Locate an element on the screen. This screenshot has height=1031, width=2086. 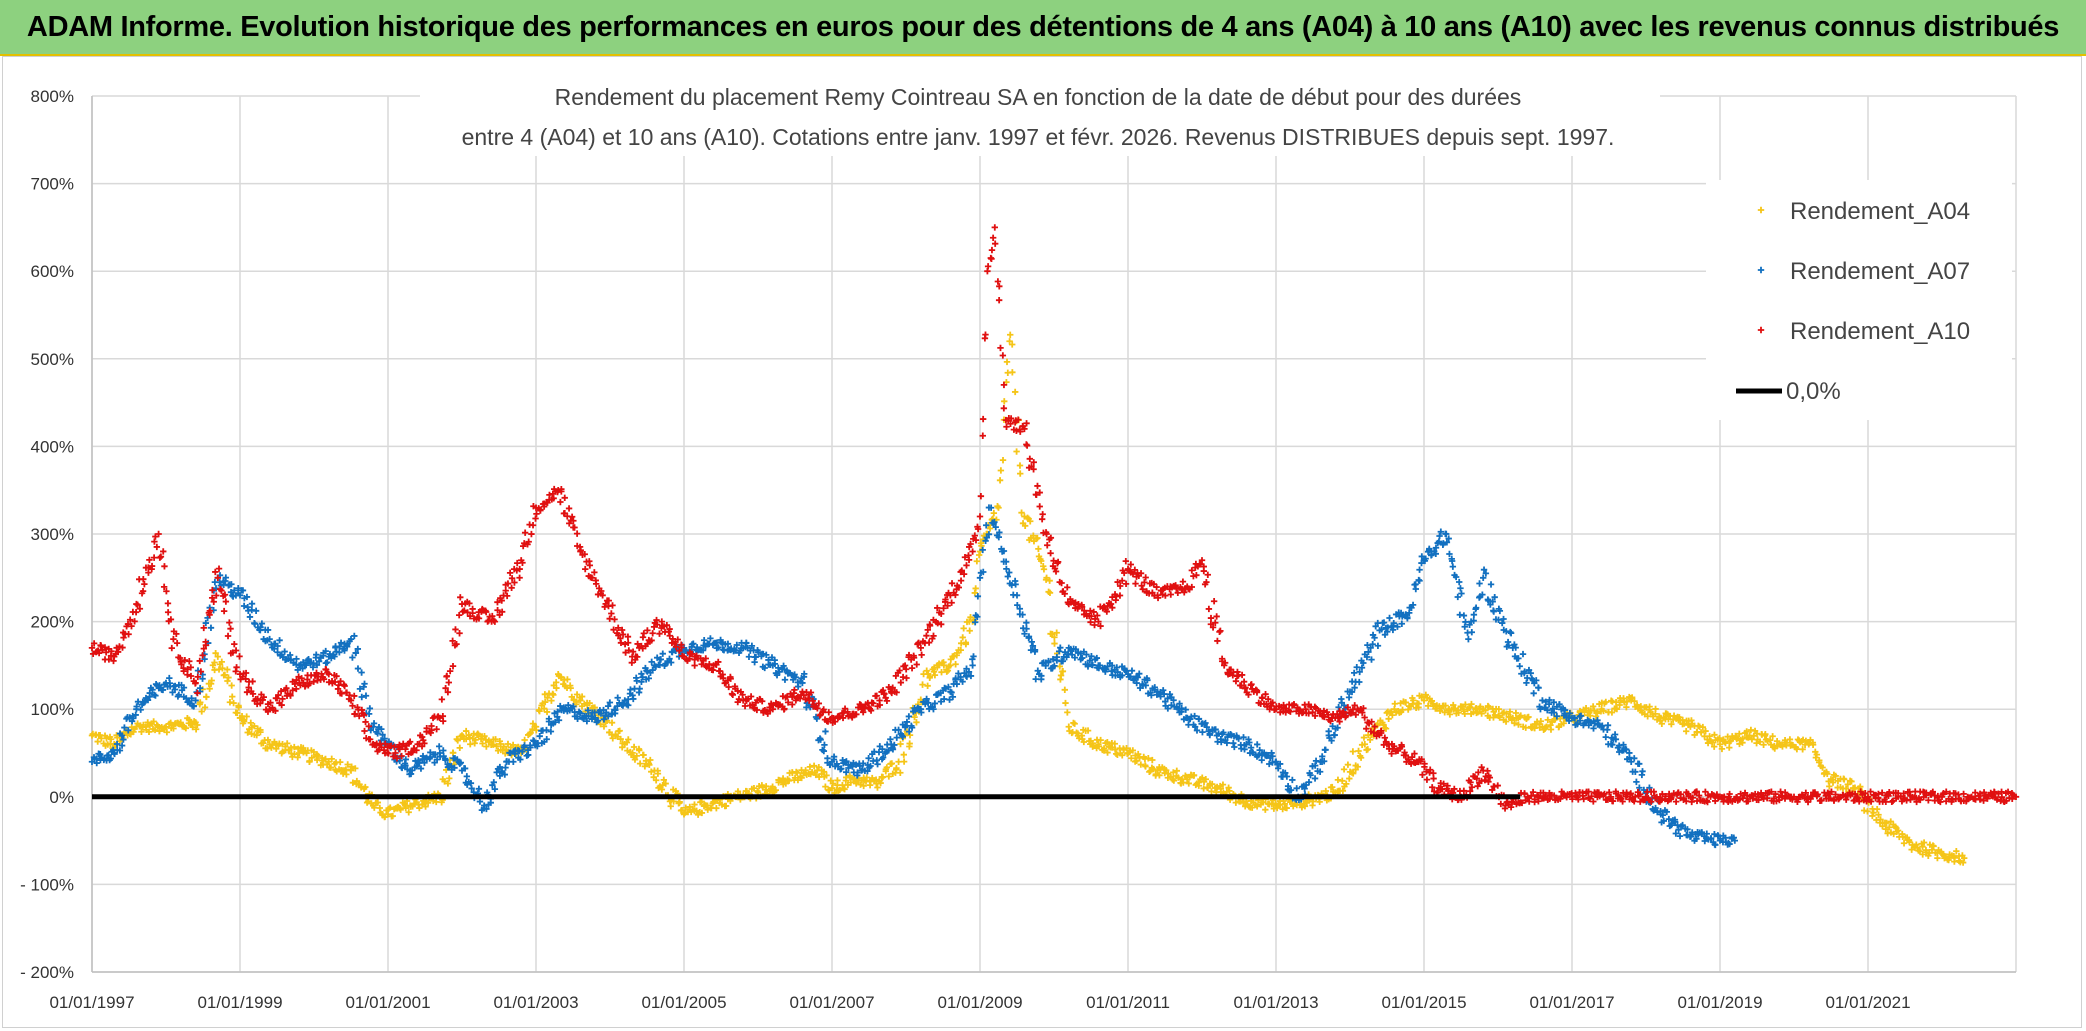
x-tick-label: 01/01/2003 is located at coordinates (535, 1002).